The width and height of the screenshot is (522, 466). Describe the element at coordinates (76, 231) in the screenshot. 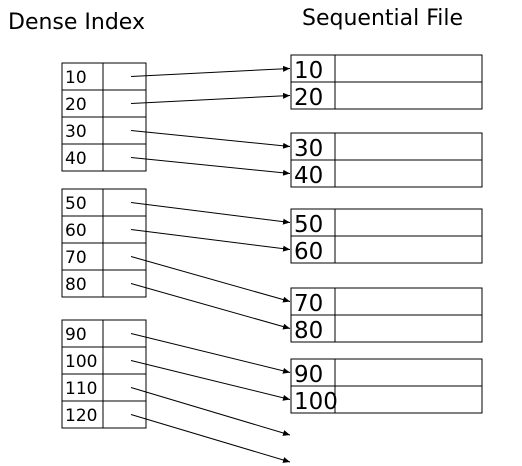

I see `index-key: 60` at that location.